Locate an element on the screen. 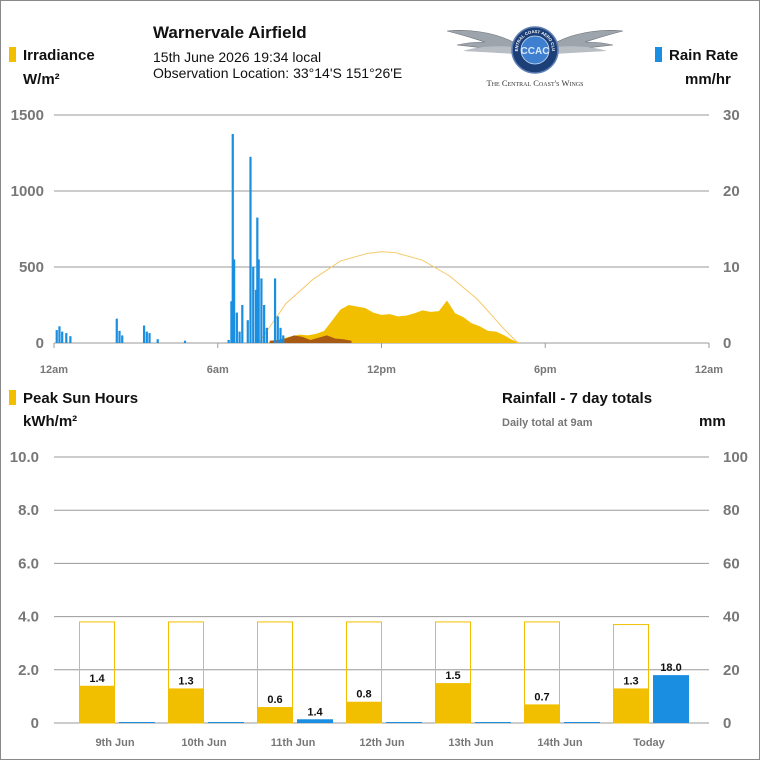 The image size is (760, 760). category-label: 9th Jun is located at coordinates (114, 743).